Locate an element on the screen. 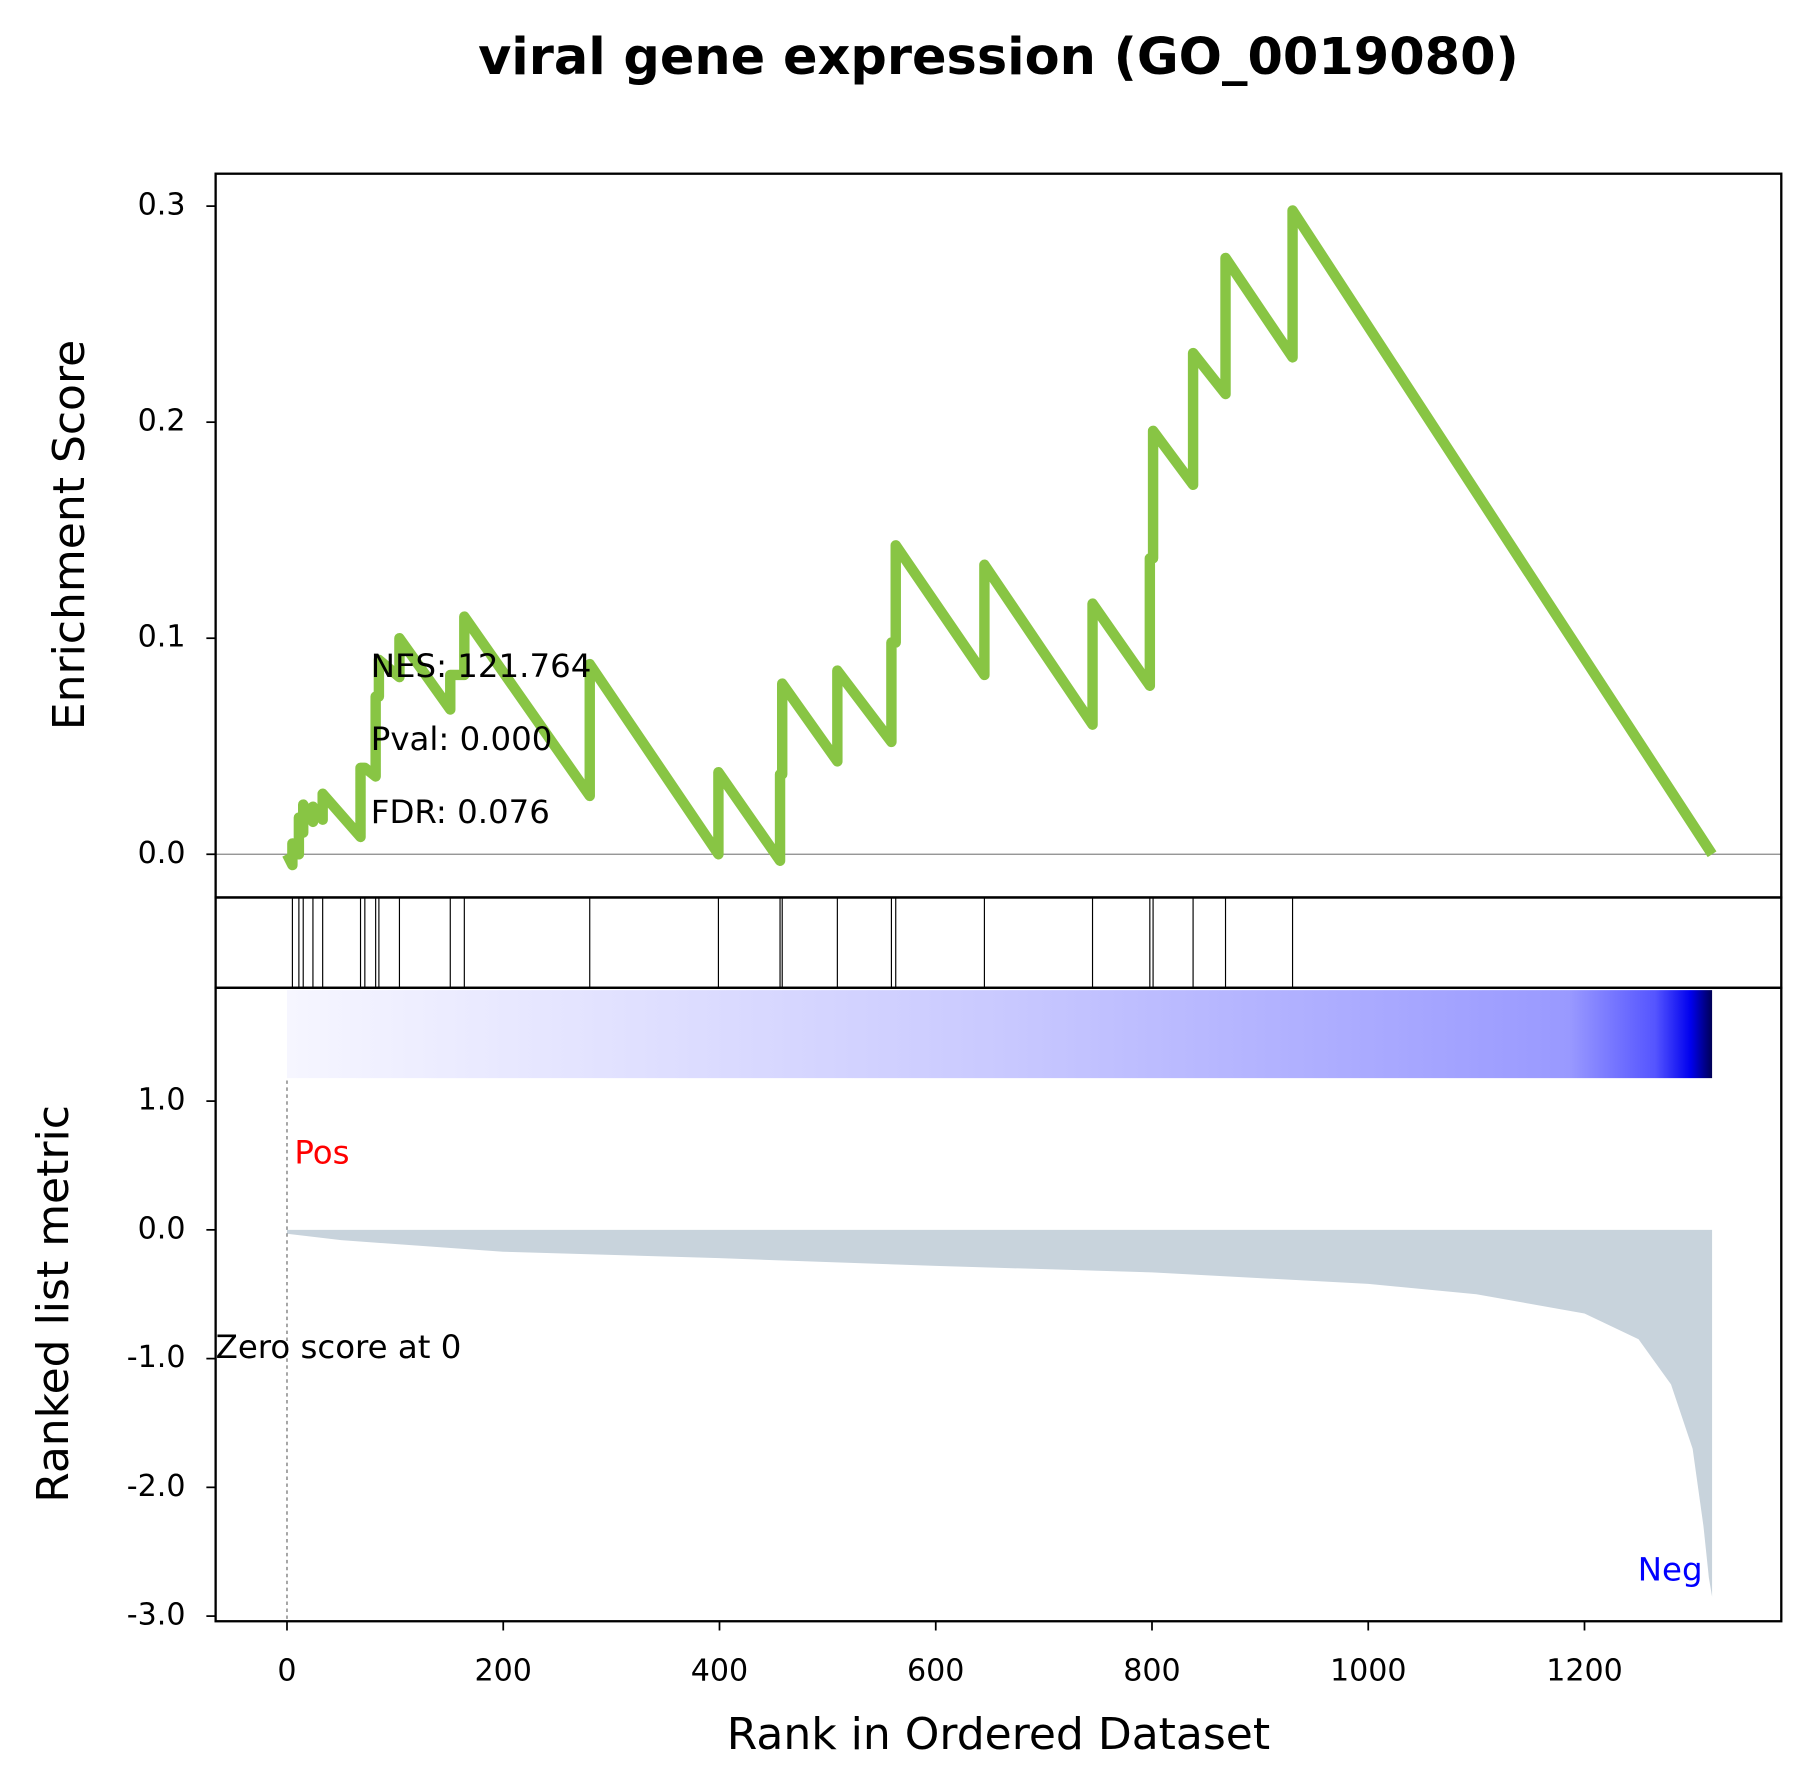  x-axis-label: Rank in Ordered Dataset is located at coordinates (998, 1734).